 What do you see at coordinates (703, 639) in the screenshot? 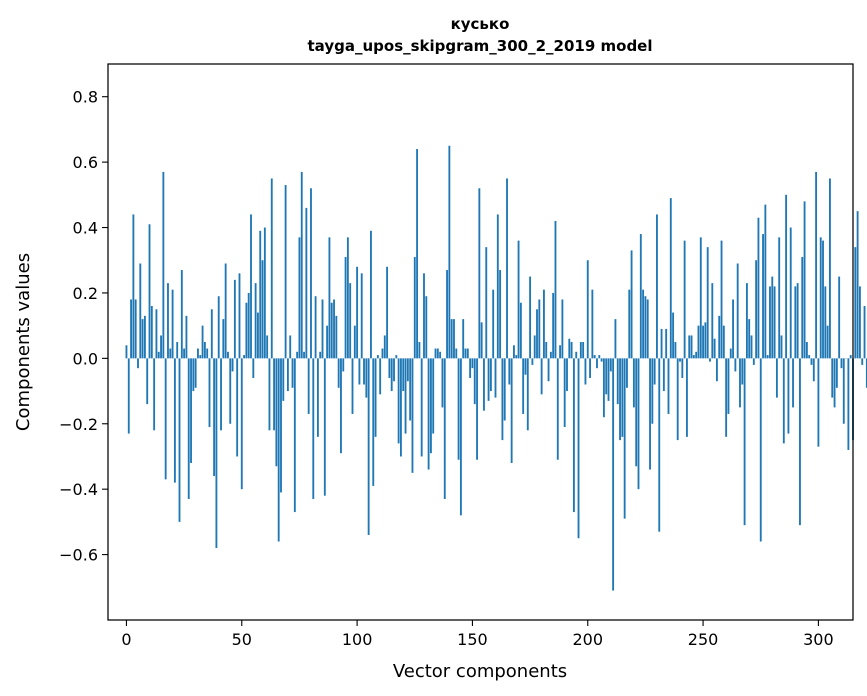
I see `x-tick-label: 250` at bounding box center [703, 639].